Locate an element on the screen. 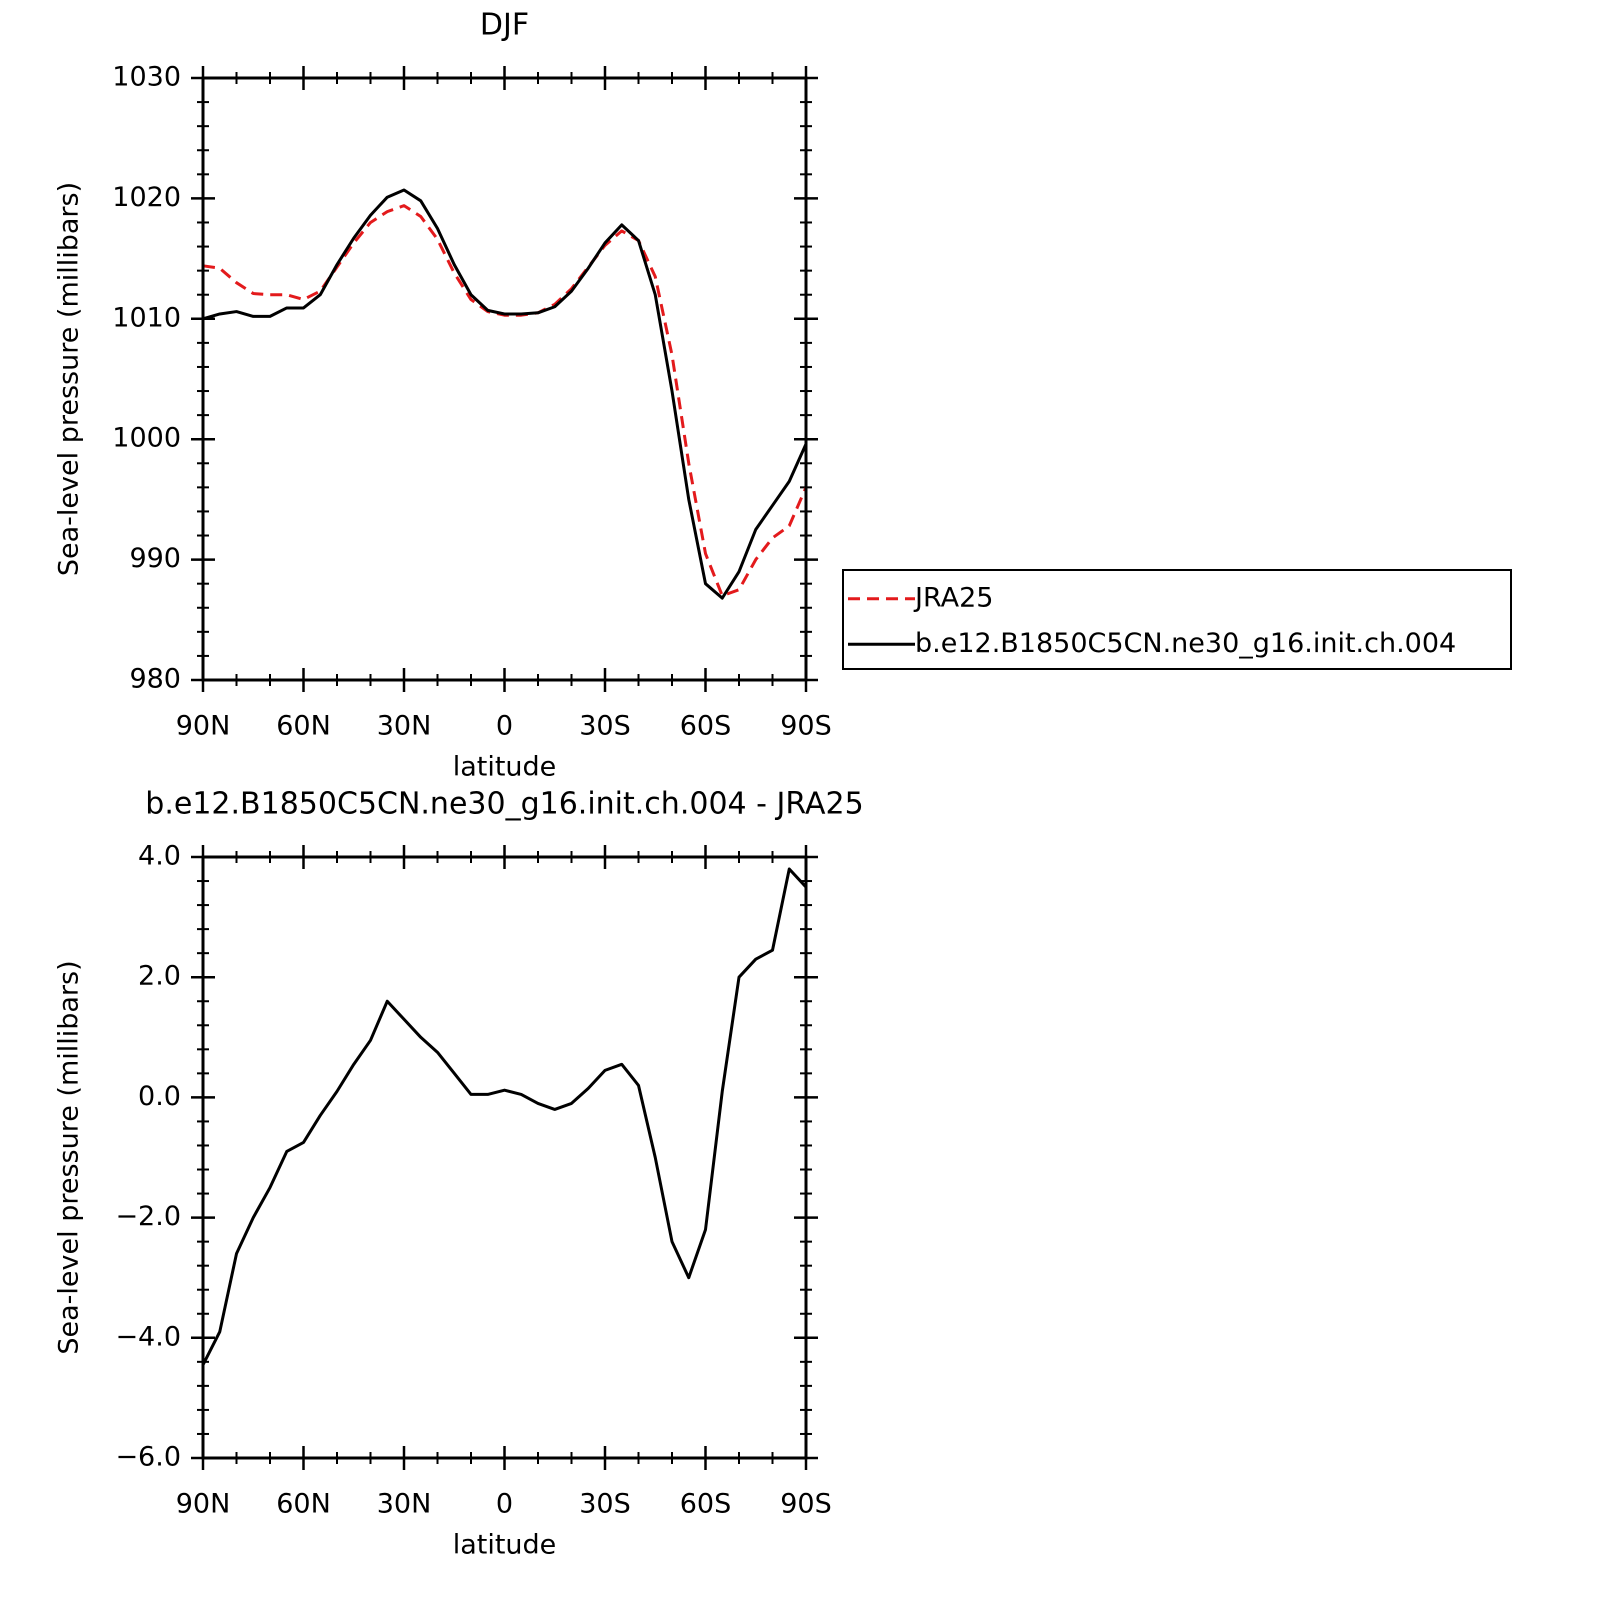 This screenshot has width=1602, height=1603. y-tick-label: 980 is located at coordinates (155, 679).